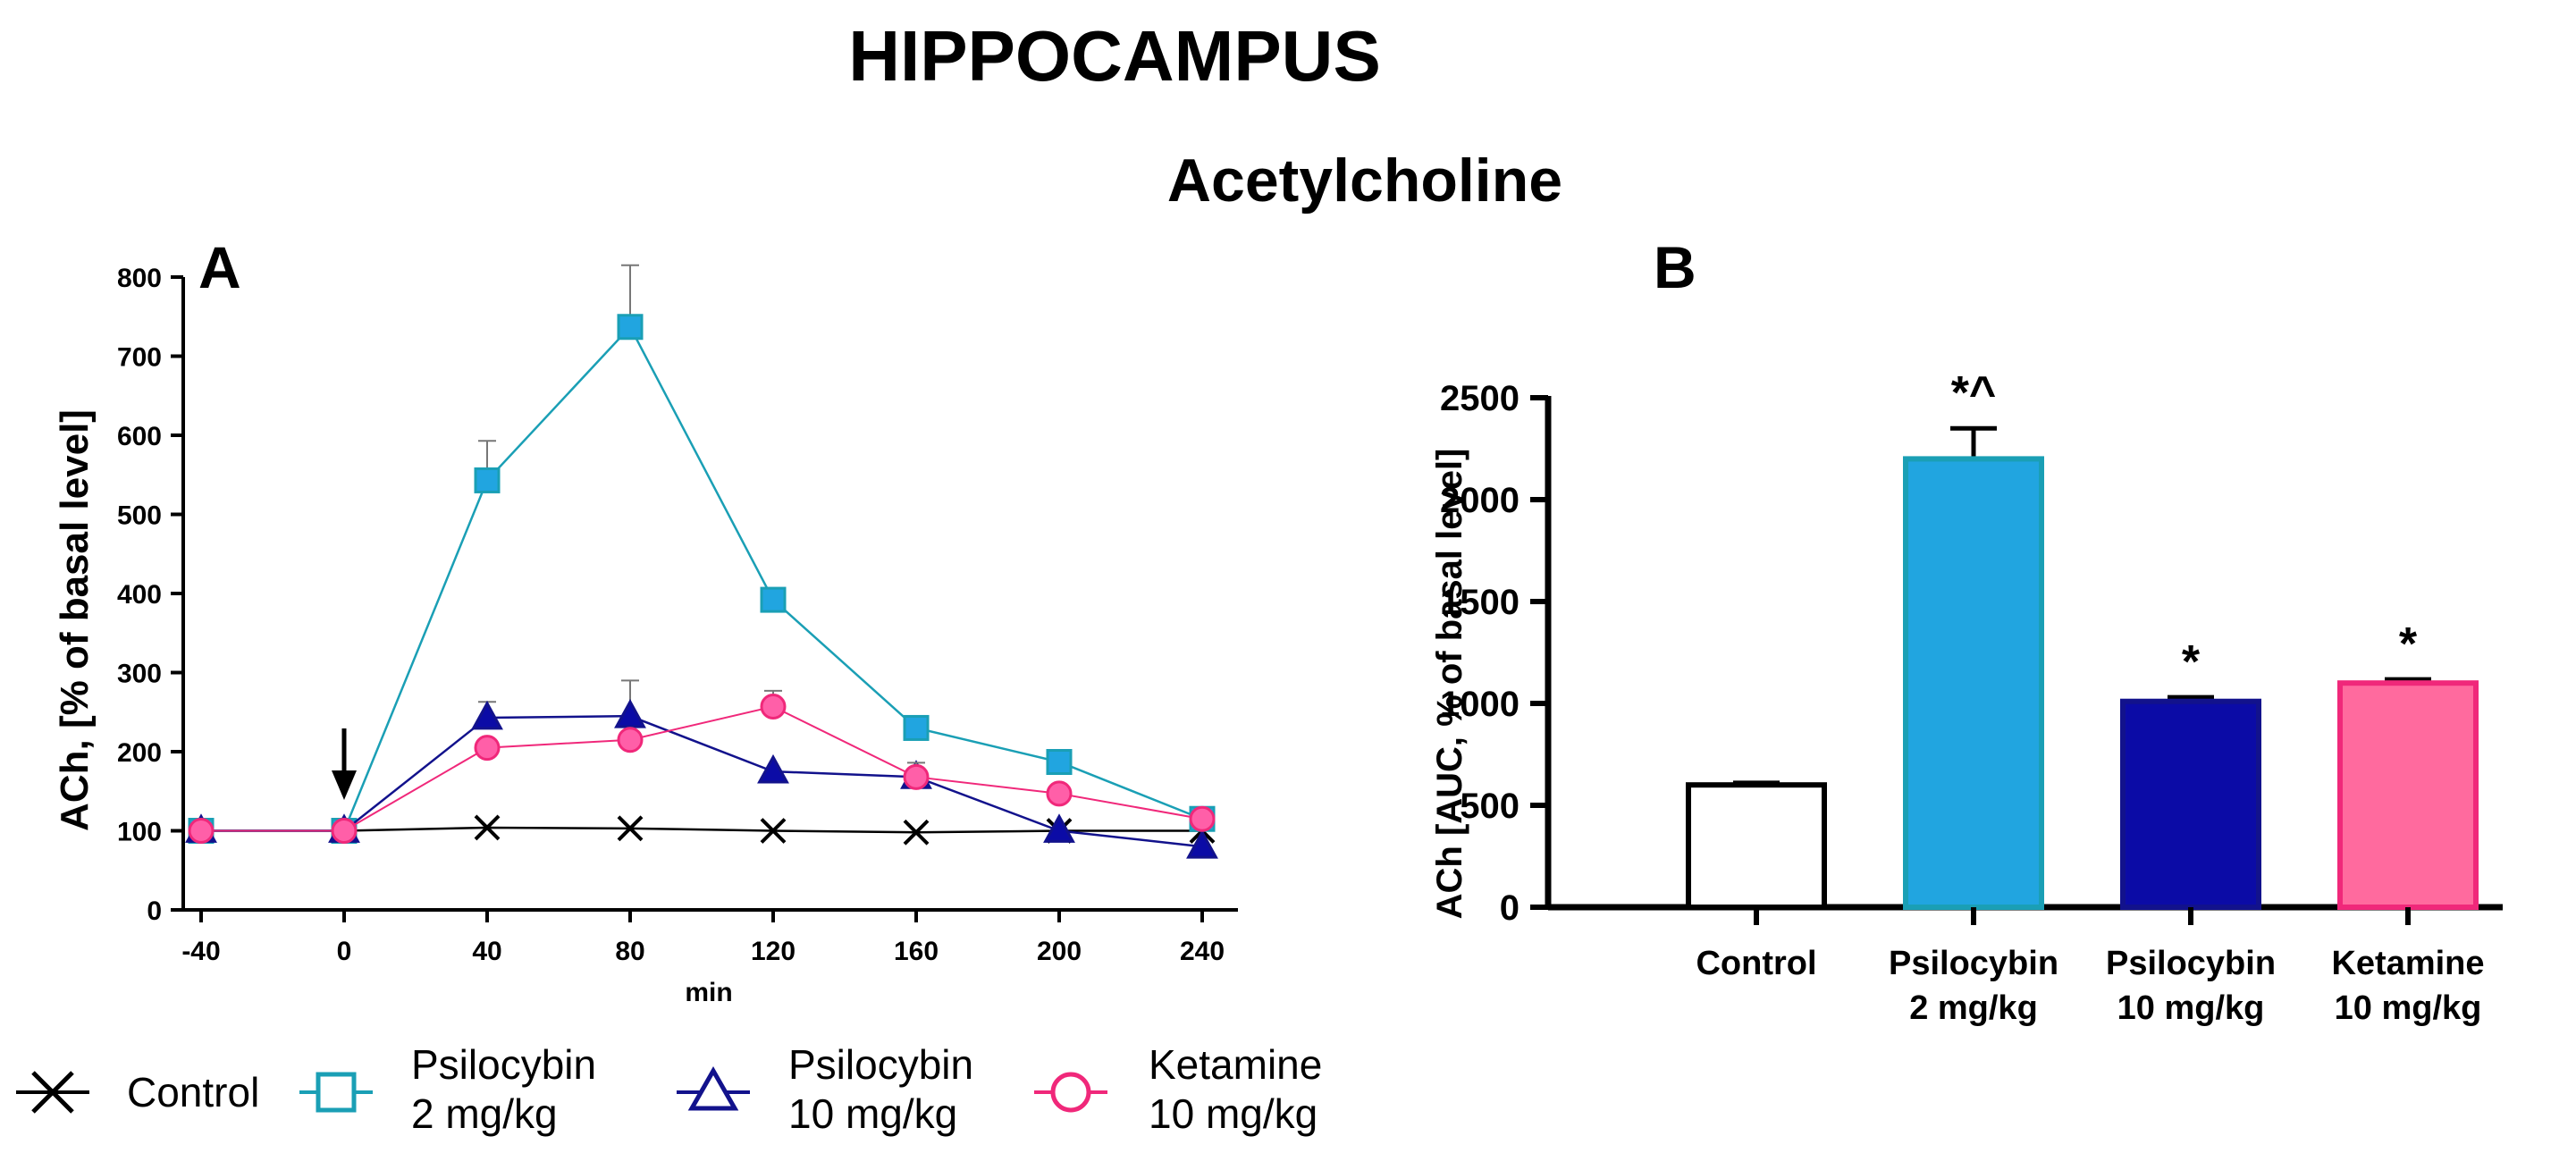 The width and height of the screenshot is (2576, 1153). What do you see at coordinates (337, 1092) in the screenshot?
I see `square-icon` at bounding box center [337, 1092].